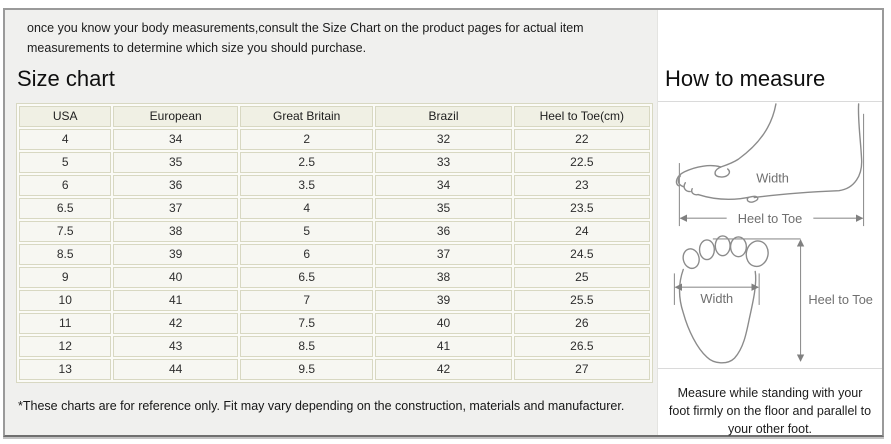 This screenshot has width=891, height=444. Describe the element at coordinates (306, 300) in the screenshot. I see `size-cell: 7` at that location.